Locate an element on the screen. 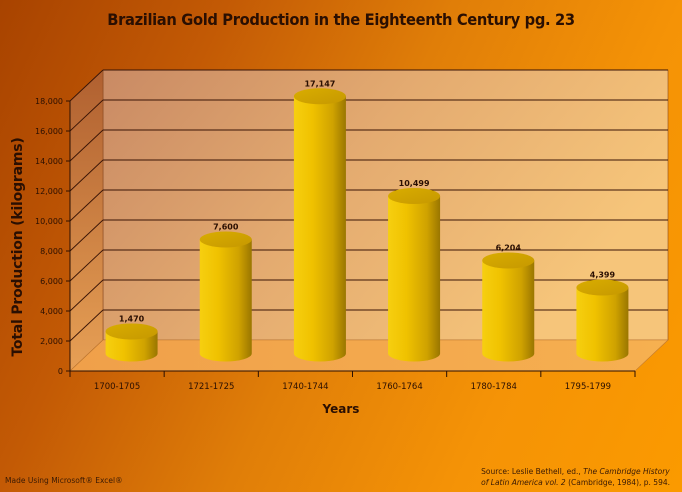 The image size is (682, 492). y-tick-label: 0 is located at coordinates (60, 371).